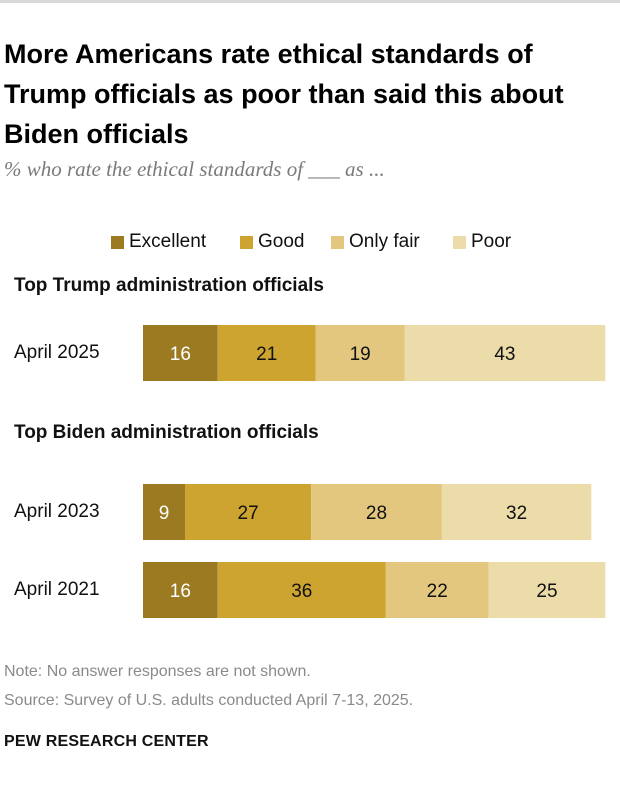 The image size is (620, 788). I want to click on bar-label-poor-april-2021: 25, so click(546, 591).